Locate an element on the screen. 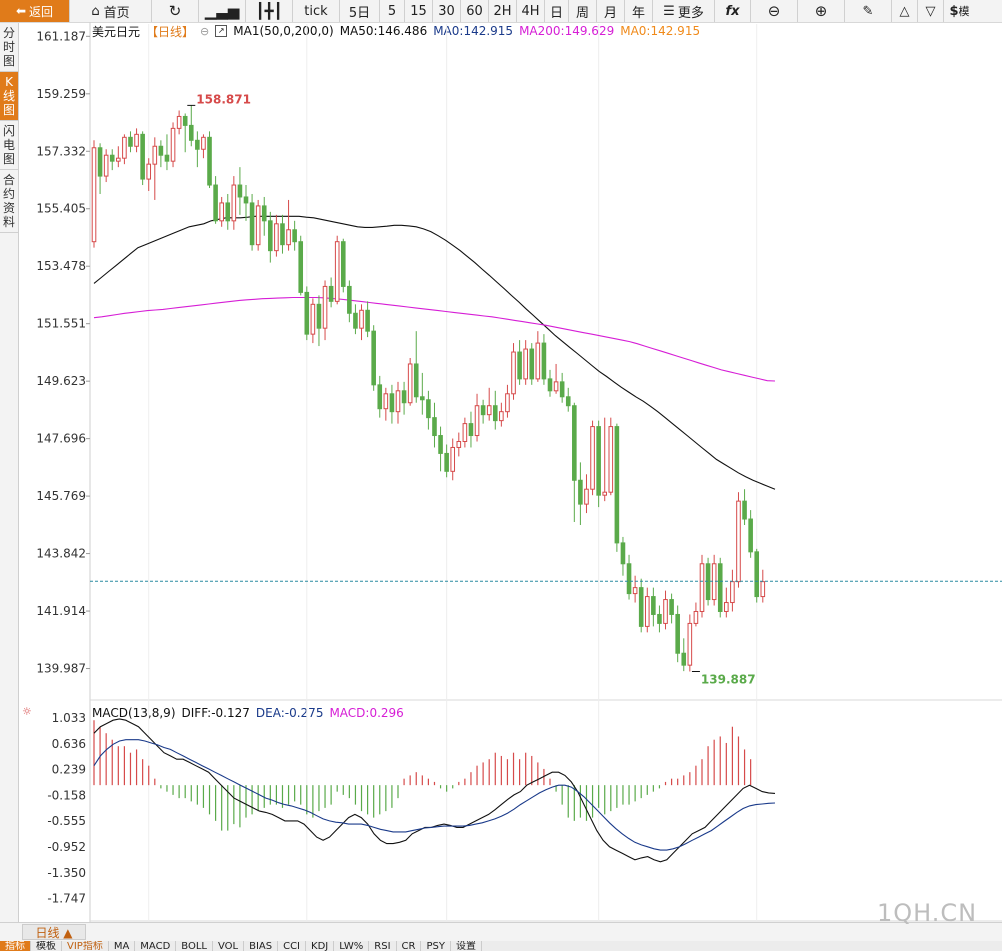 The width and height of the screenshot is (1002, 951). side-tab-0: 分时图 is located at coordinates (9, 47).